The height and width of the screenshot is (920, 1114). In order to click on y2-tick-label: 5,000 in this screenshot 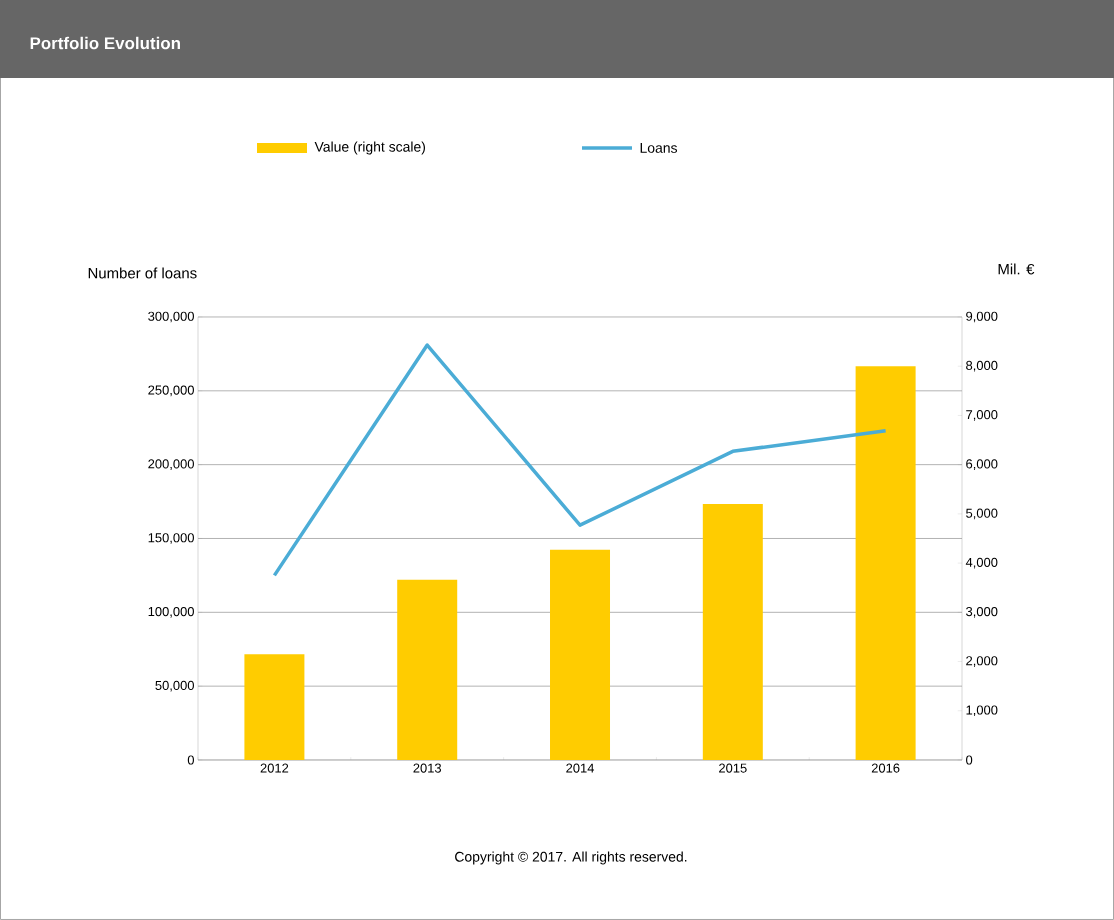, I will do `click(982, 514)`.